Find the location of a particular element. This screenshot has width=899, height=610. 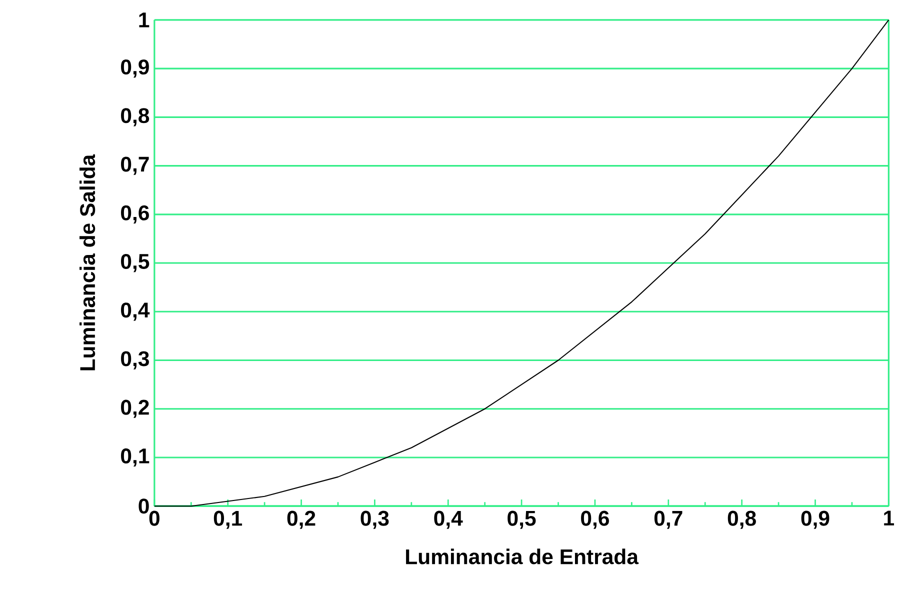

y-tick-label: 0,4 is located at coordinates (135, 311).